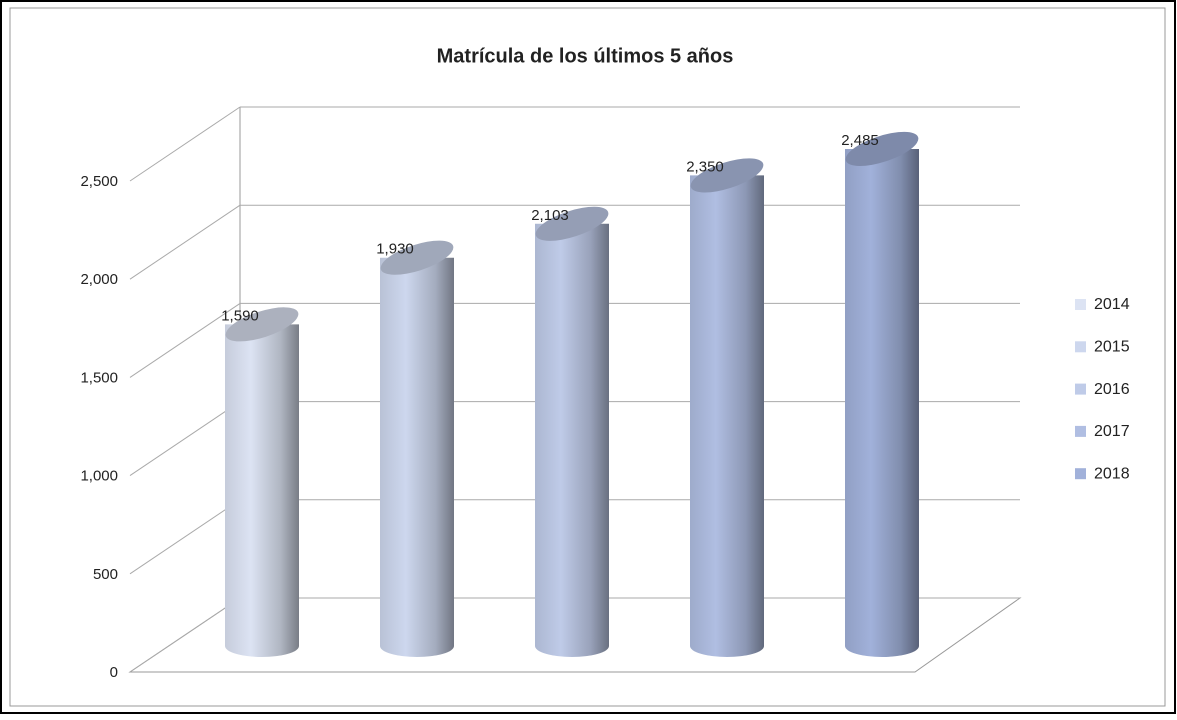 The image size is (1177, 720). What do you see at coordinates (705, 166) in the screenshot?
I see `value-label: 2,350` at bounding box center [705, 166].